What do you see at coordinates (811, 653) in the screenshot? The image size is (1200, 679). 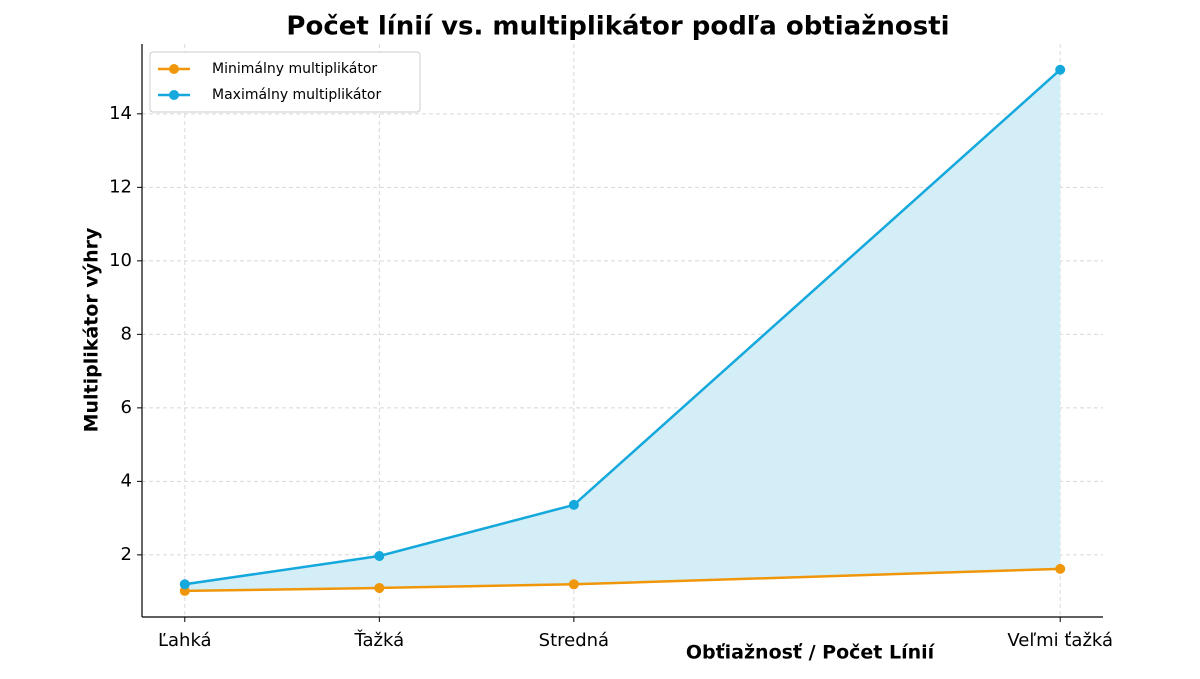 I see `x-axis-label: Obťiažnosť / Počet Línií` at bounding box center [811, 653].